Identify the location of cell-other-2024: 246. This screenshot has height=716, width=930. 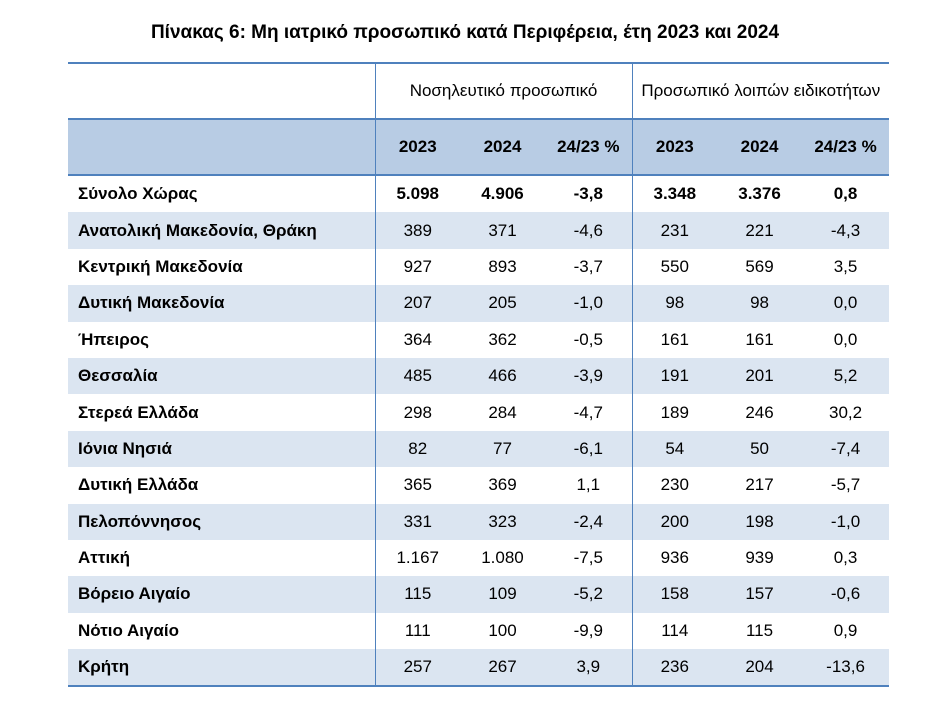
(759, 412).